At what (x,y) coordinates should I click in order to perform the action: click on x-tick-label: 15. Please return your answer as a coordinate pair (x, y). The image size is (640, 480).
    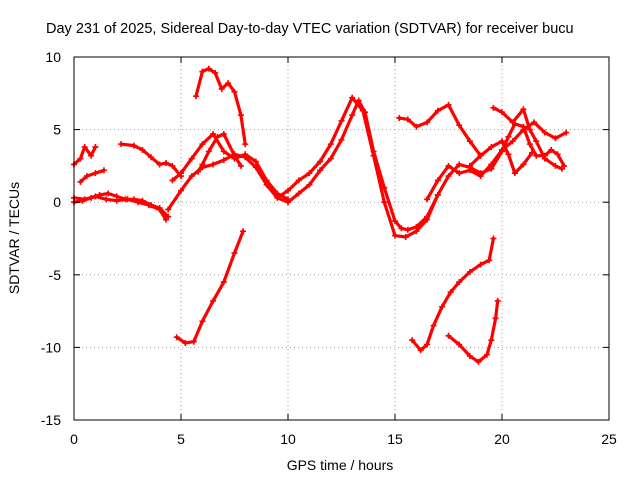
    Looking at the image, I should click on (395, 439).